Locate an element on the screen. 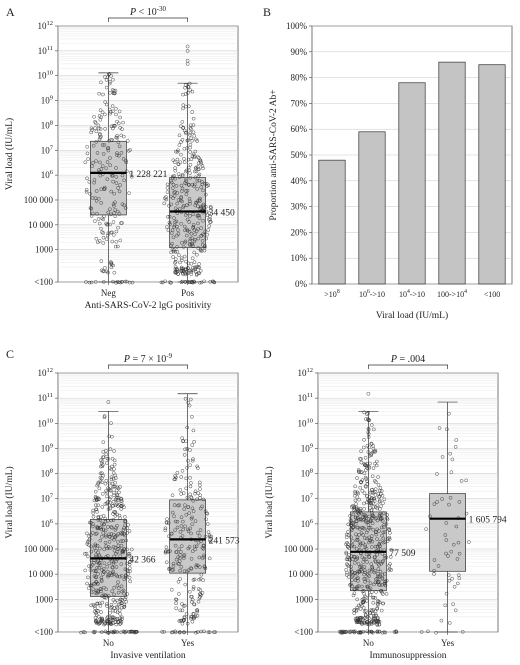 Image resolution: width=520 pixels, height=665 pixels. p-value: P < 10-30 is located at coordinates (148, 11).